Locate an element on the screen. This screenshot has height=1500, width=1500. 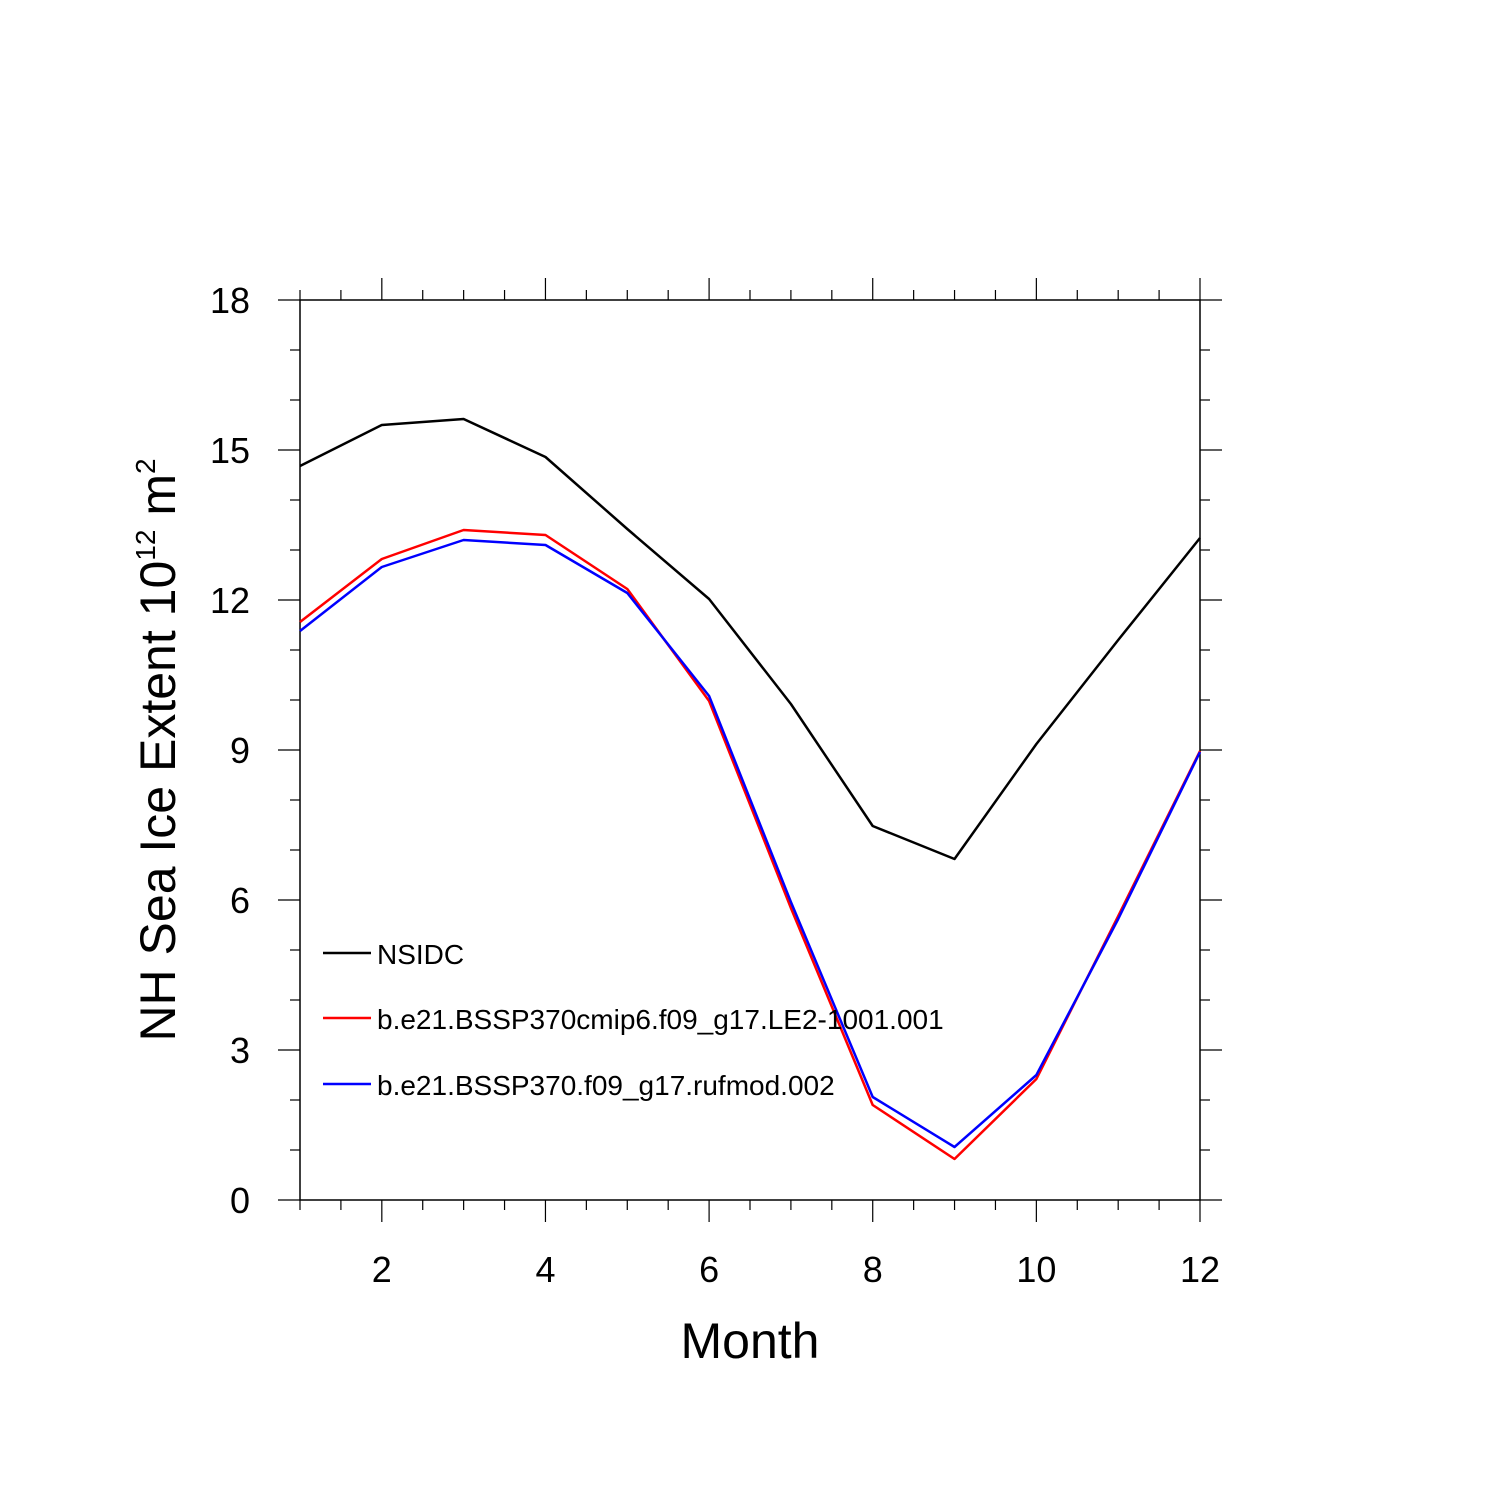
x-tick-label: 6 is located at coordinates (709, 1269).